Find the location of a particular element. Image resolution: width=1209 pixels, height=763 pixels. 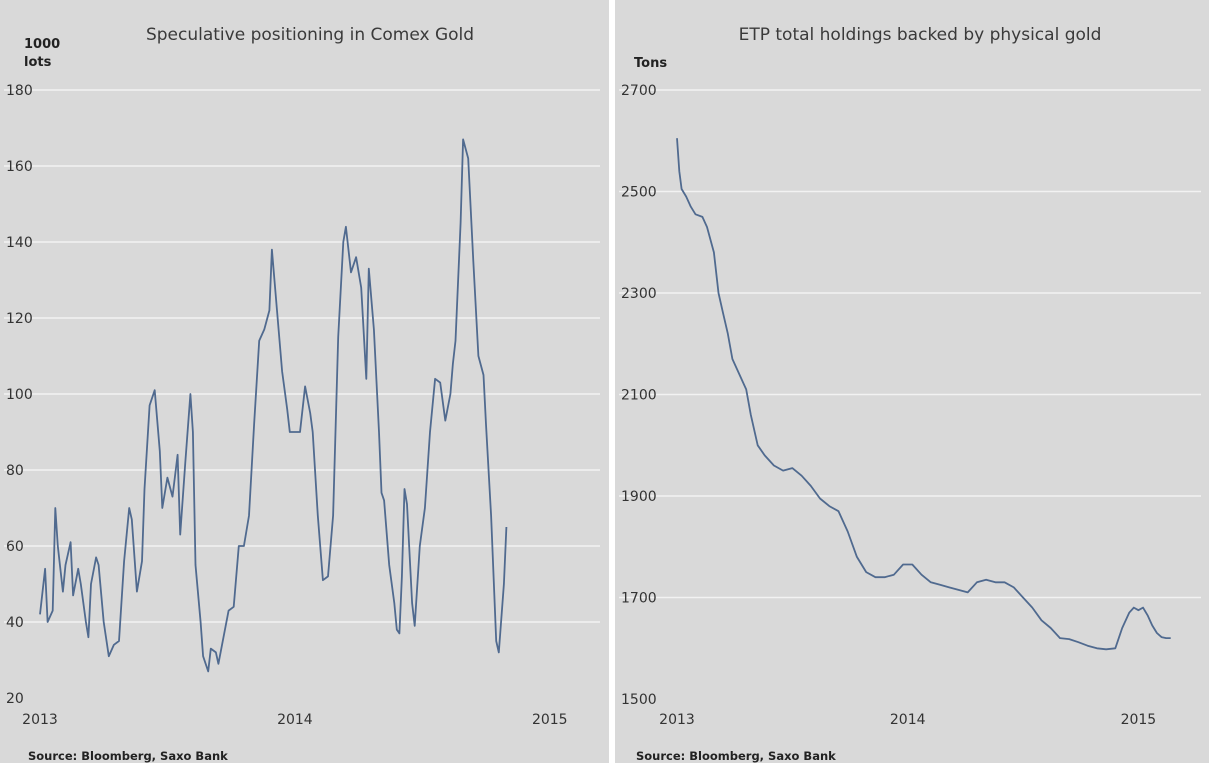

y-tick-label: 2100 is located at coordinates (639, 396).